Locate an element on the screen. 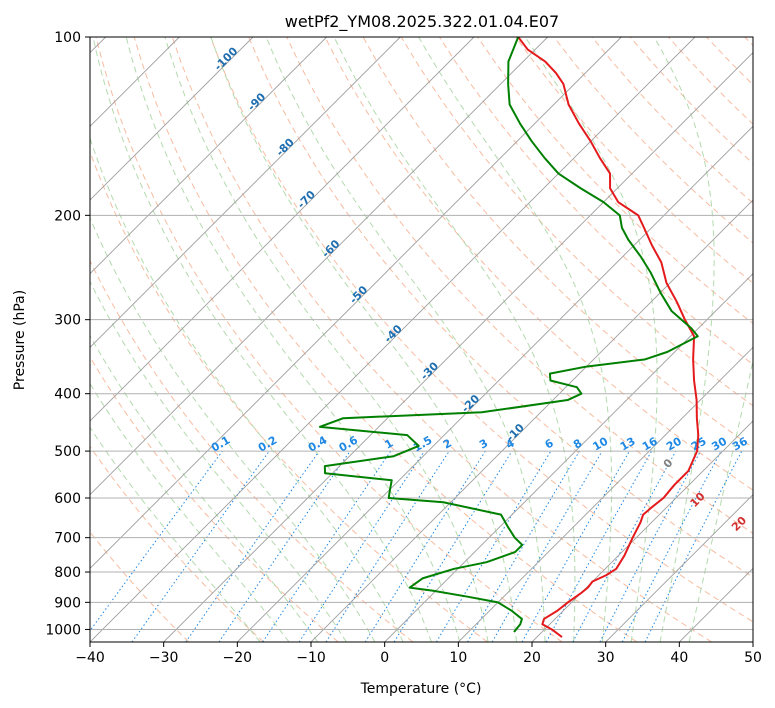 The image size is (775, 708). y-tick-label: 100 is located at coordinates (67, 38).